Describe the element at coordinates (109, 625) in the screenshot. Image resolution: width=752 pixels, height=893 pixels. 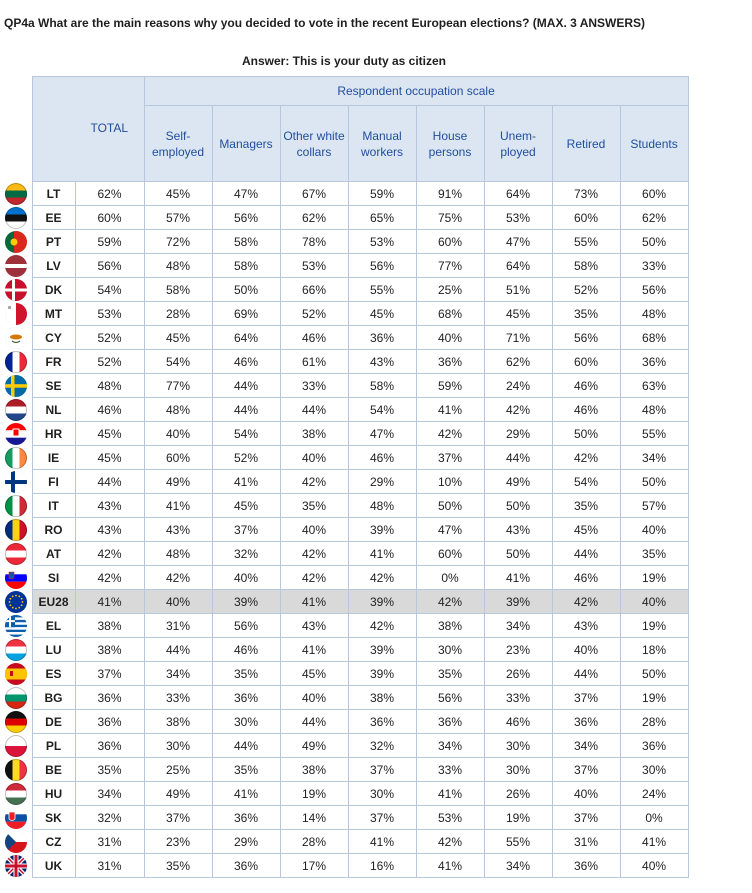
I see `total-cell: 38%` at that location.